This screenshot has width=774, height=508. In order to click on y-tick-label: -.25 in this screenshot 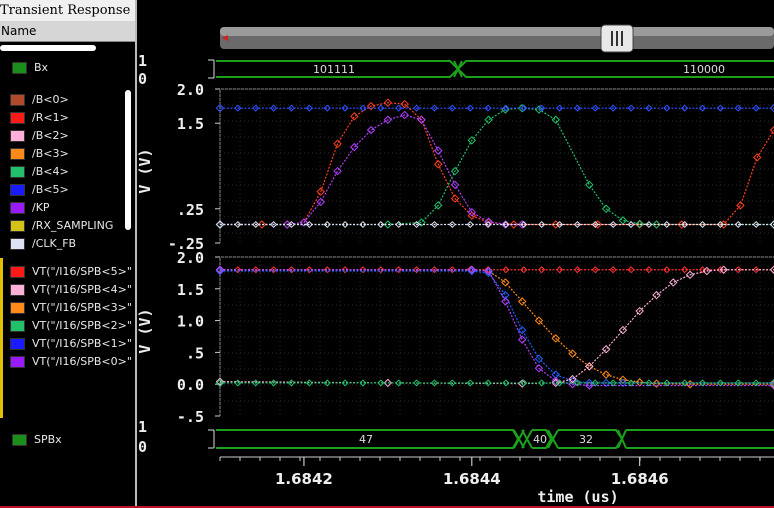, I will do `click(186, 244)`.